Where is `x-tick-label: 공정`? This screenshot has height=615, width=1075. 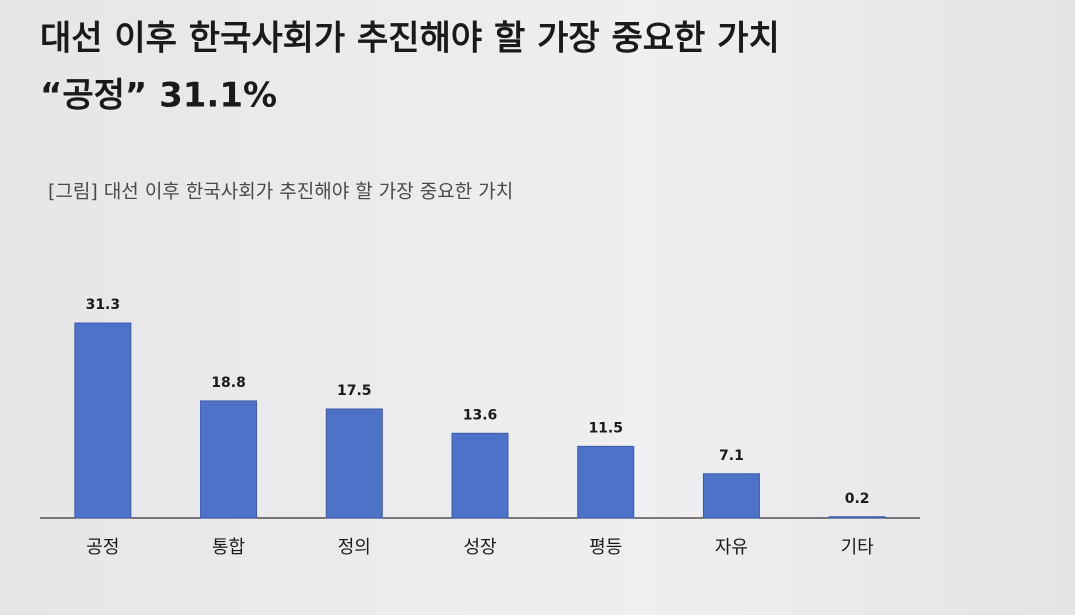 x-tick-label: 공정 is located at coordinates (102, 547).